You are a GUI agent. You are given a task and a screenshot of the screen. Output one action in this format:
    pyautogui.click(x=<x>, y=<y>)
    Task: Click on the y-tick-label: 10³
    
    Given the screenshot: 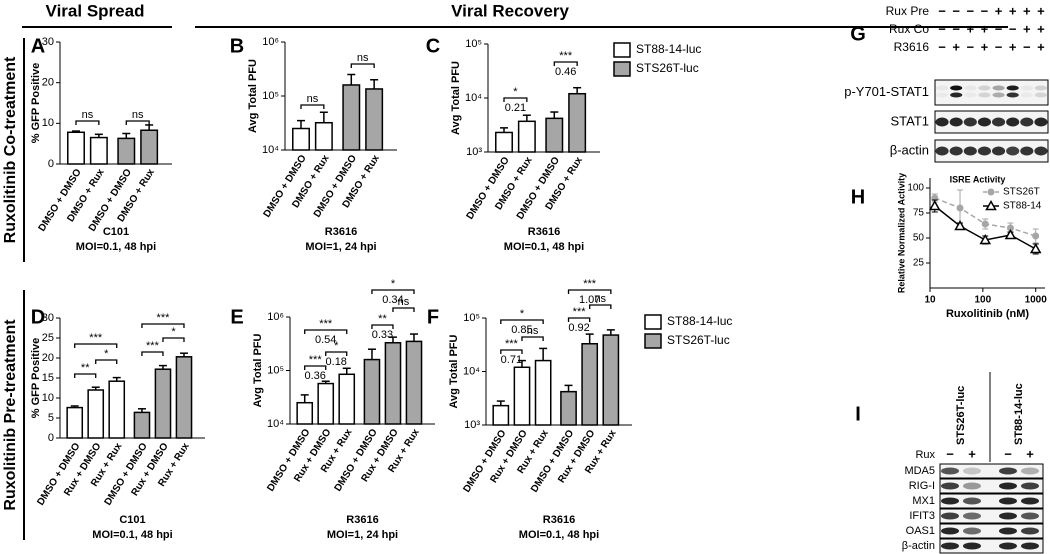 What is the action you would take?
    pyautogui.click(x=472, y=425)
    